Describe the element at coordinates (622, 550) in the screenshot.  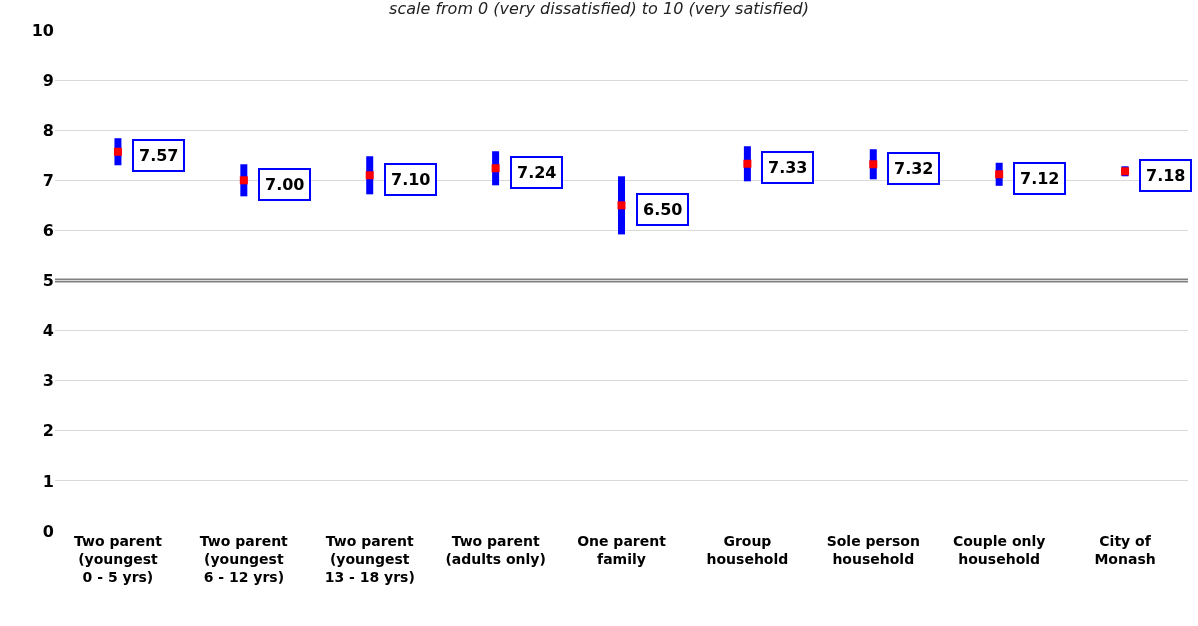
I see `x-tick-label: One parent family` at that location.